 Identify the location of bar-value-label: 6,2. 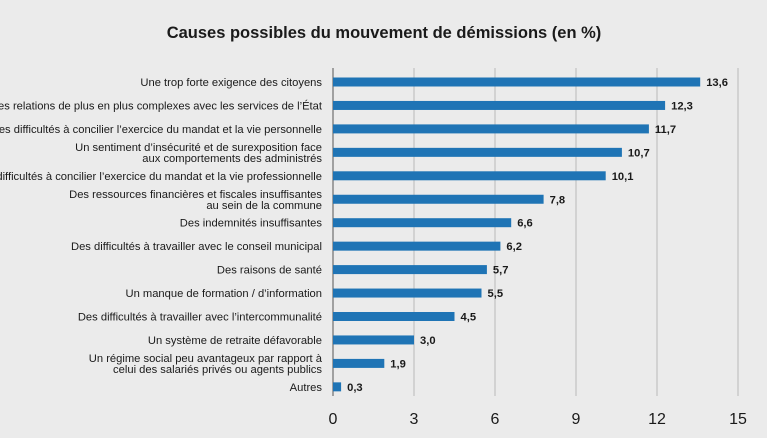
(514, 247).